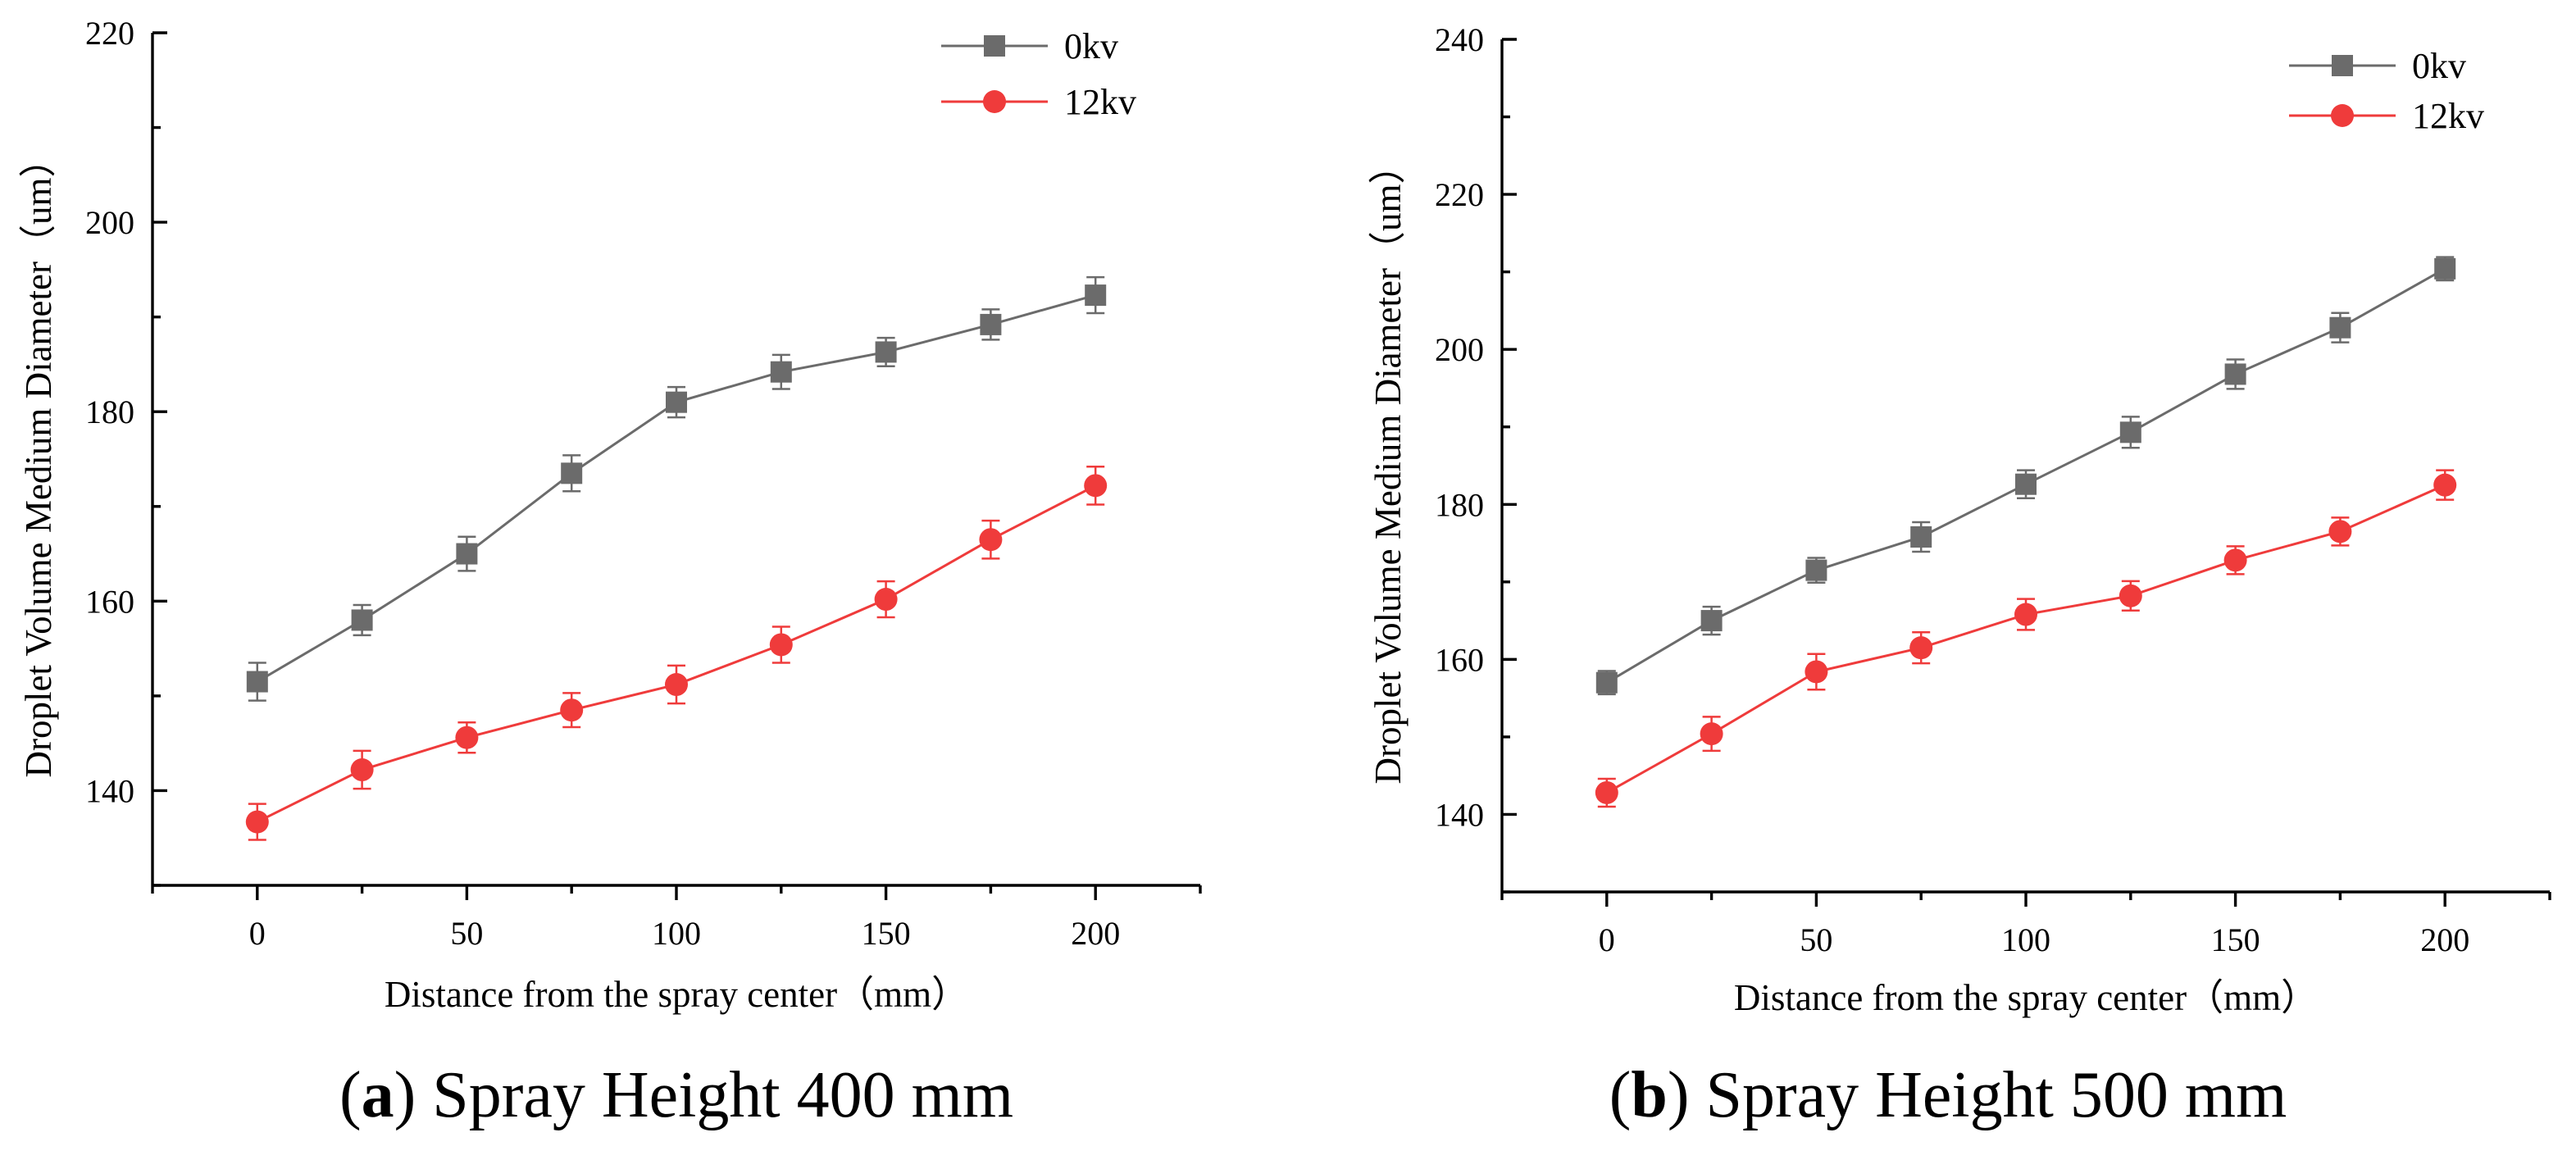 The width and height of the screenshot is (2576, 1169). What do you see at coordinates (714, 1095) in the screenshot?
I see `caption-text: Spray Height 400 mm` at bounding box center [714, 1095].